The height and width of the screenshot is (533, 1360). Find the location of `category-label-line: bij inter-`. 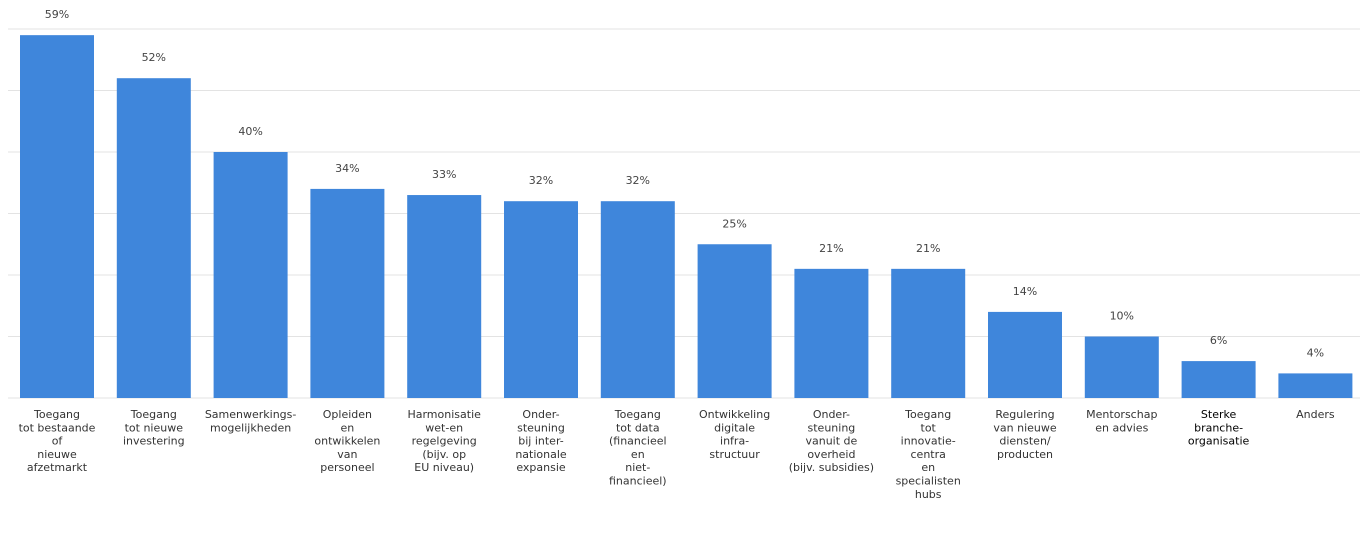

category-label-line: bij inter- is located at coordinates (541, 441).